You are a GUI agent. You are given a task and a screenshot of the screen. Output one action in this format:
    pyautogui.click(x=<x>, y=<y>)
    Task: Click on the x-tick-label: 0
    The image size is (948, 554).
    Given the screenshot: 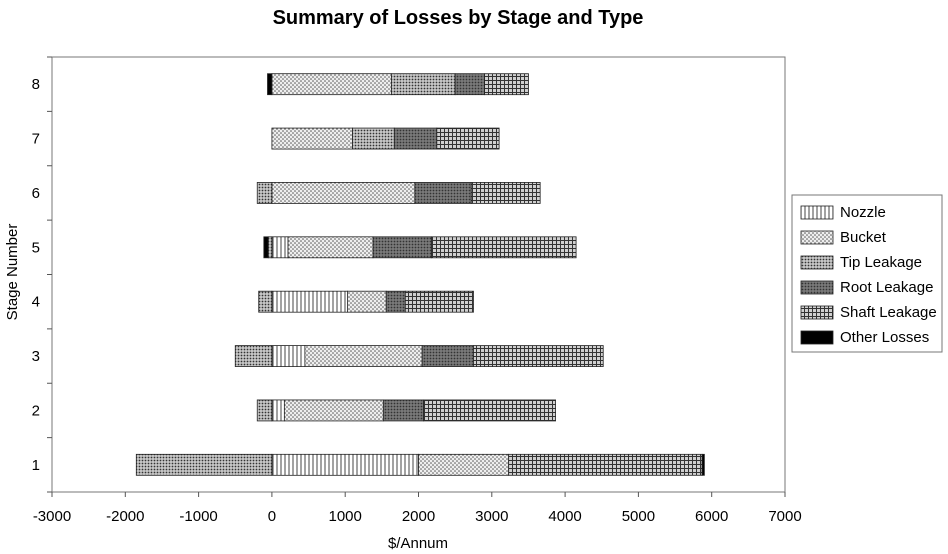 What is the action you would take?
    pyautogui.click(x=272, y=516)
    